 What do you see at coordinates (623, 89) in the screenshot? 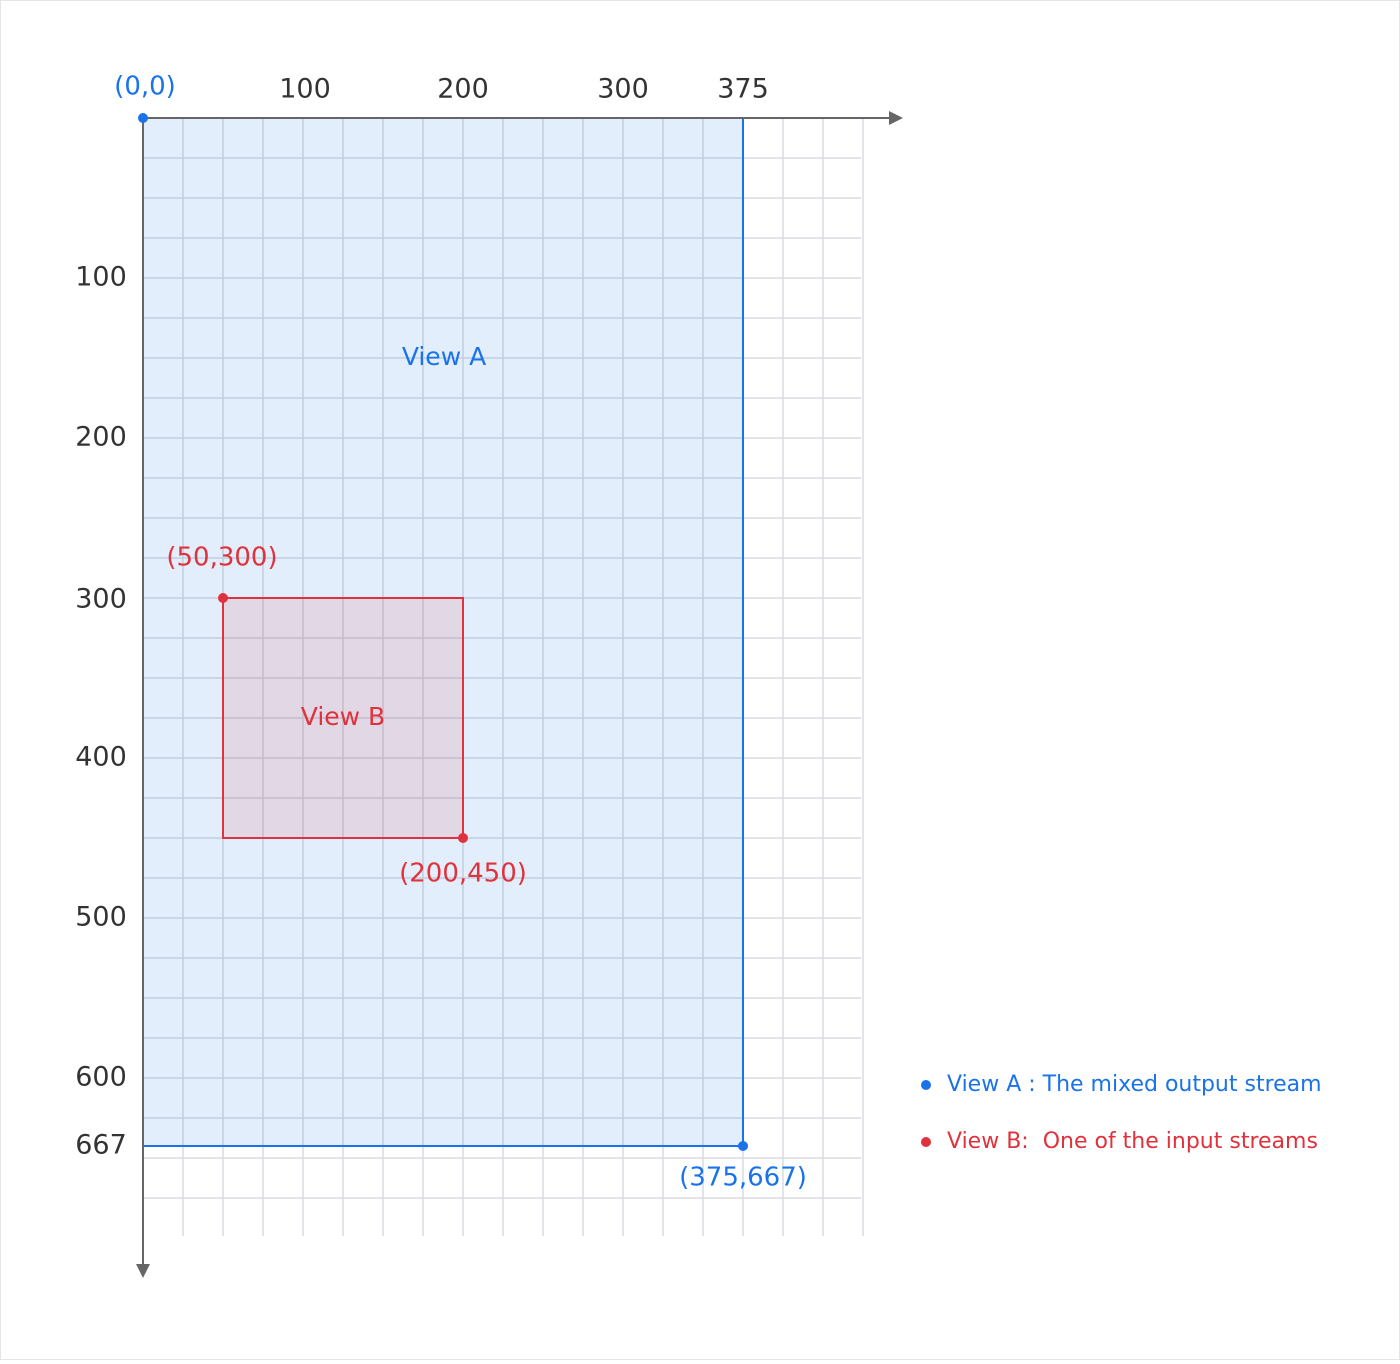
I see `x-tick-label: 300` at bounding box center [623, 89].